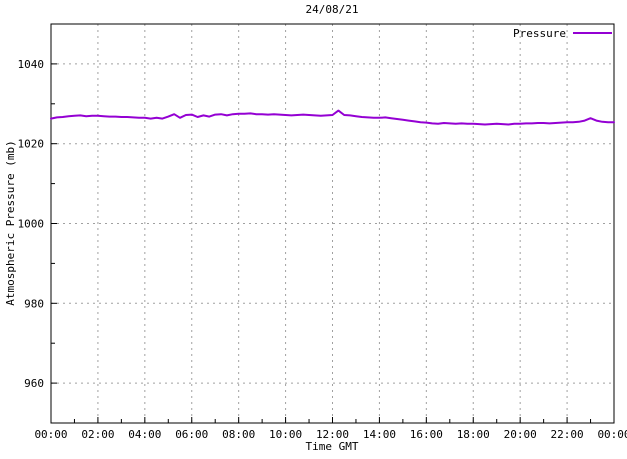 This screenshot has width=627, height=459. I want to click on svg-text: 04:00, so click(144, 434).